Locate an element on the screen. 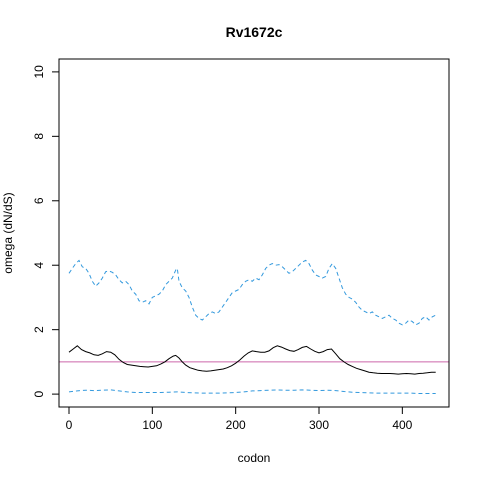 The height and width of the screenshot is (480, 480). x-axis-label: codon is located at coordinates (254, 458).